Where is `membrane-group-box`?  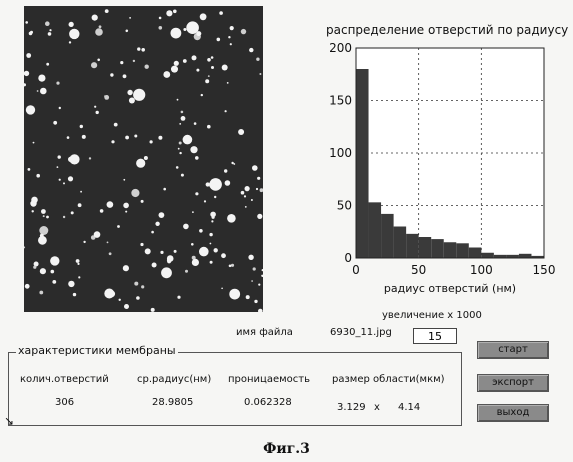
membrane-group-box is located at coordinates (235, 389).